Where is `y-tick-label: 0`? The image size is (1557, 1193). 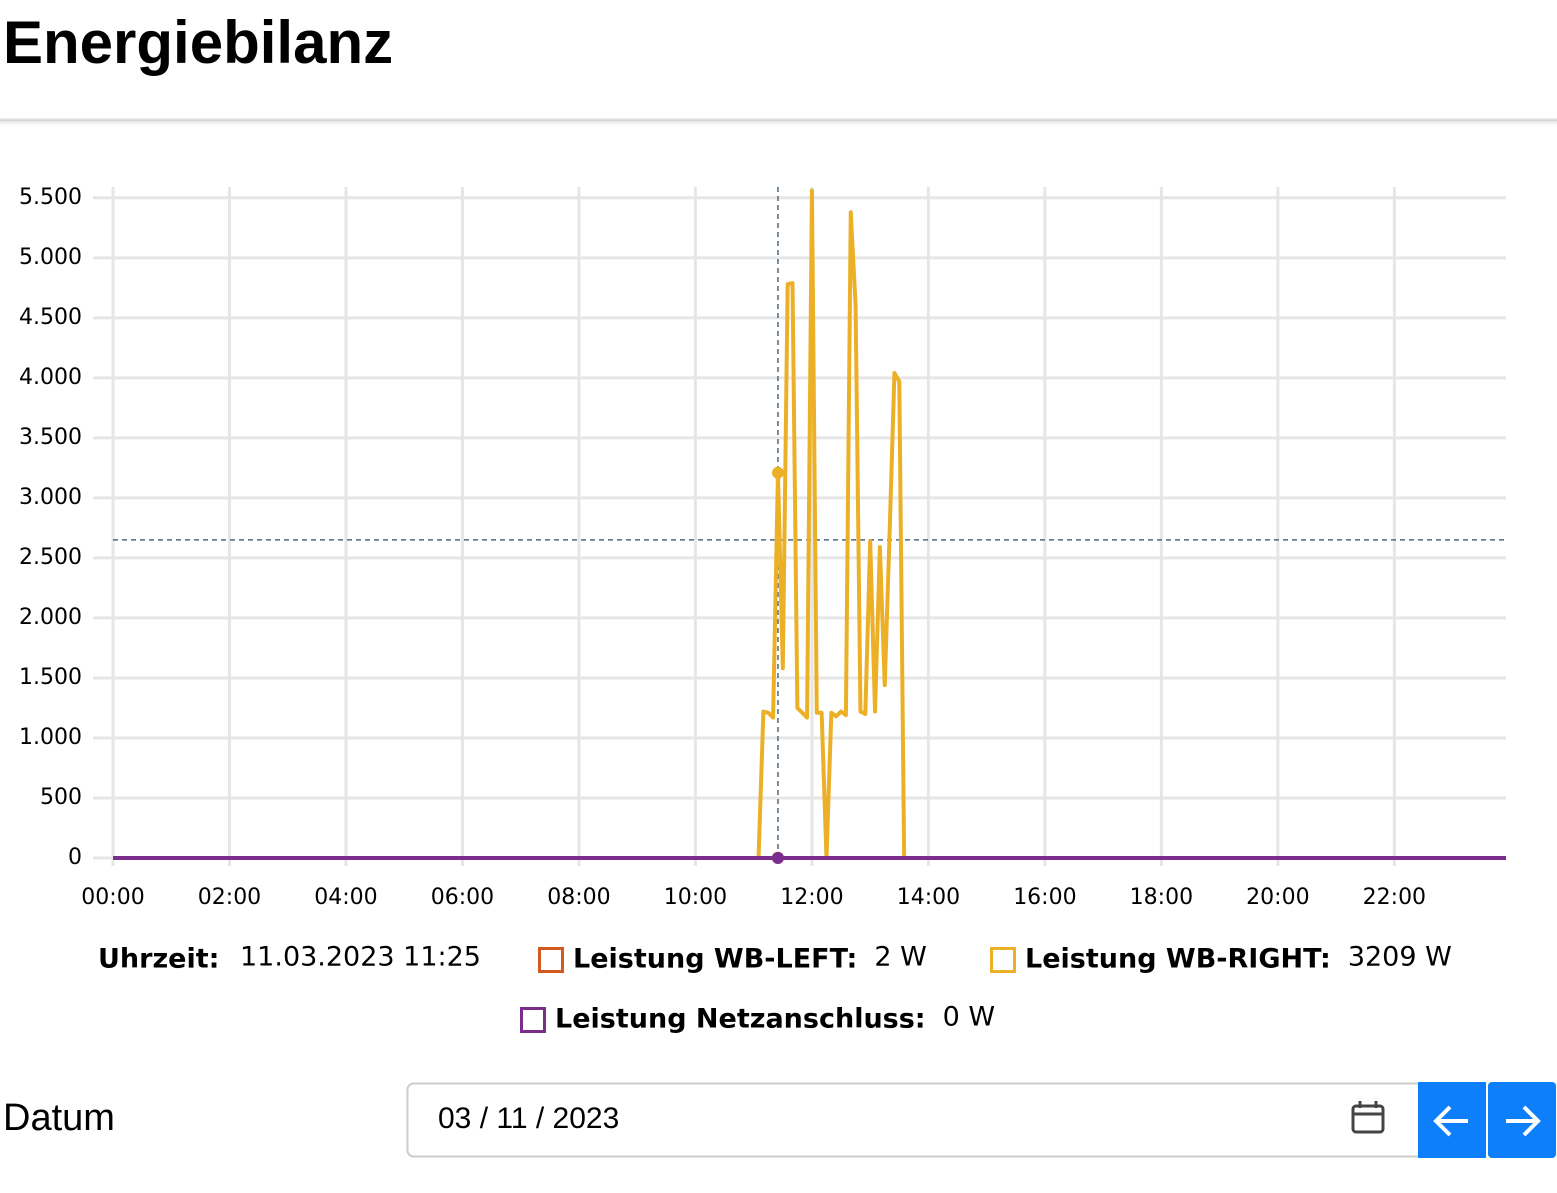 y-tick-label: 0 is located at coordinates (75, 857).